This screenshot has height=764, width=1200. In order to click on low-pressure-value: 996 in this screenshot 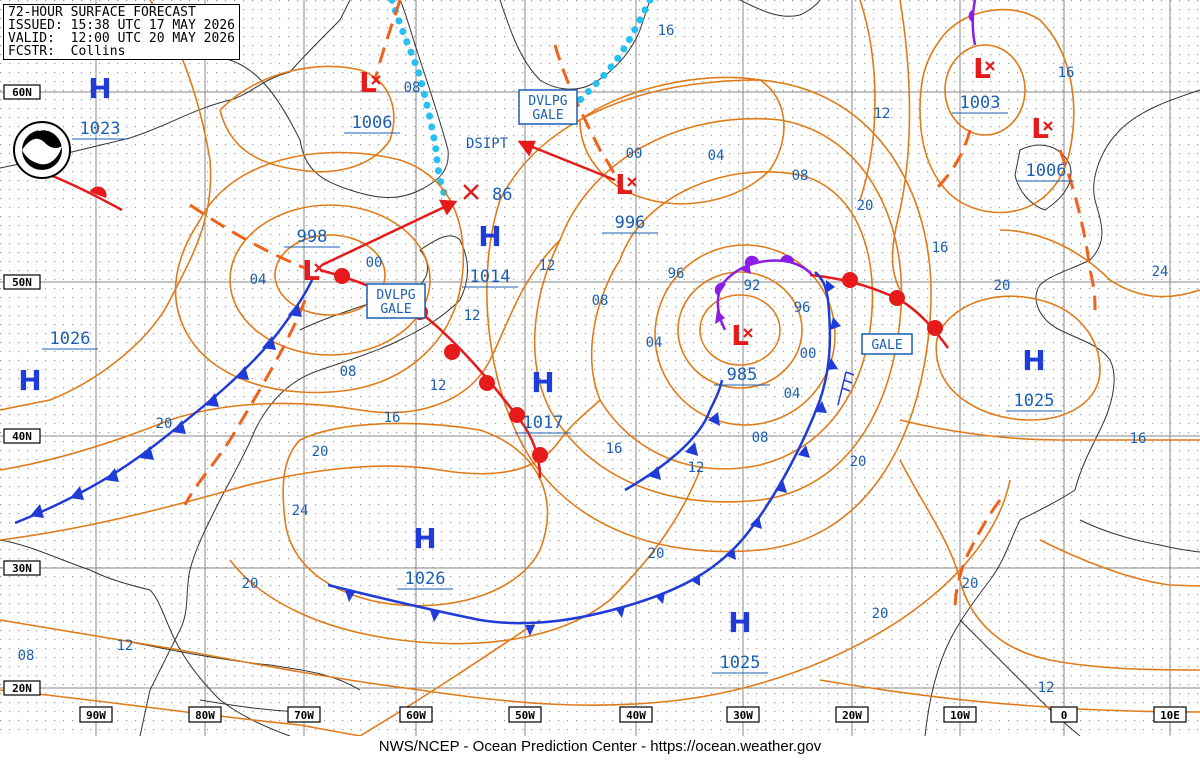, I will do `click(630, 223)`.